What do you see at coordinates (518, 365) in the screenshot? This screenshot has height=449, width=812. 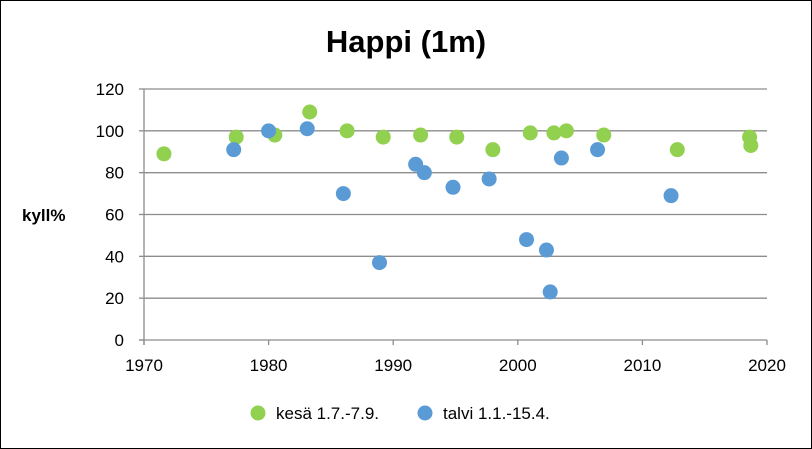 I see `x-tick-label: 2000` at bounding box center [518, 365].